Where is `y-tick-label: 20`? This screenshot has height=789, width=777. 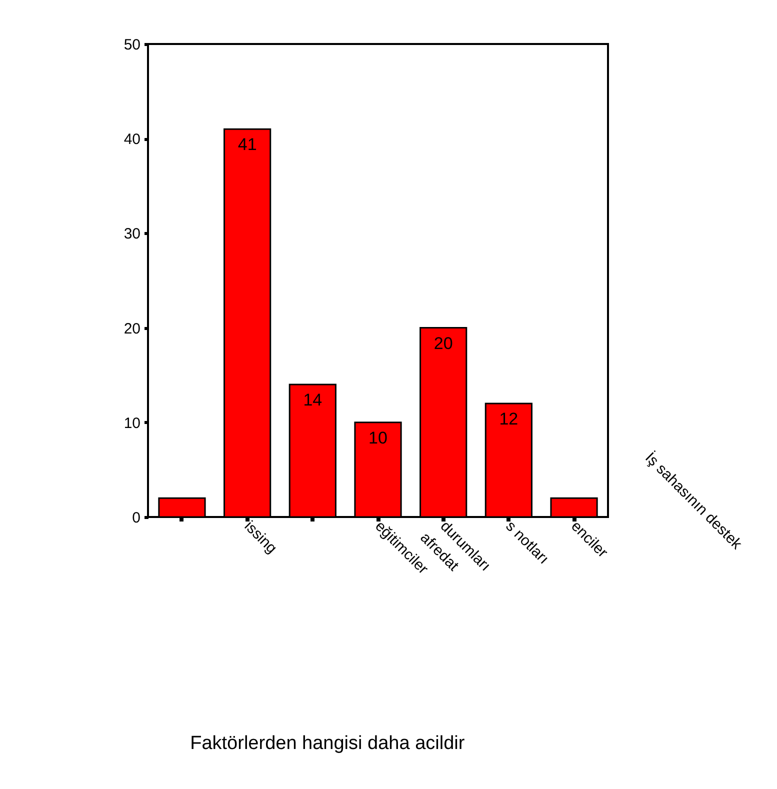 y-tick-label: 20 is located at coordinates (132, 329).